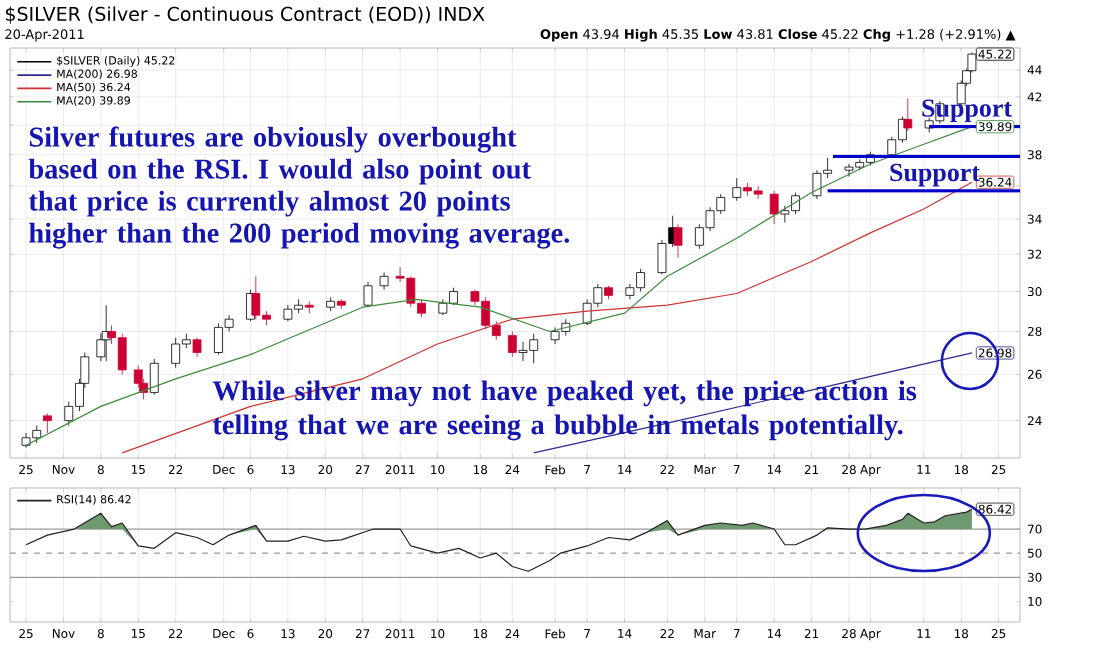 The height and width of the screenshot is (660, 1100). What do you see at coordinates (935, 175) in the screenshot?
I see `annotation: Support` at bounding box center [935, 175].